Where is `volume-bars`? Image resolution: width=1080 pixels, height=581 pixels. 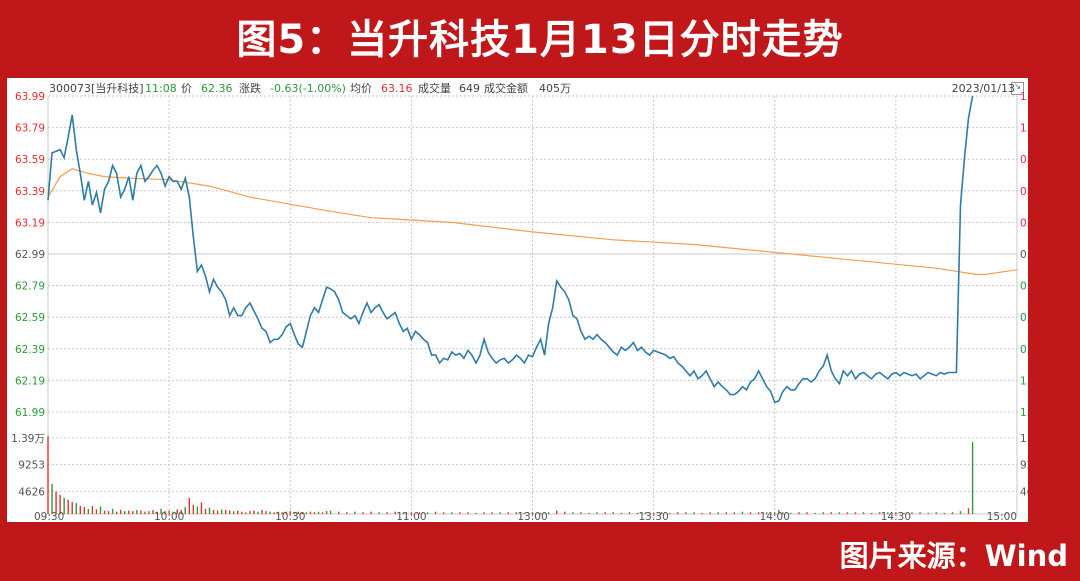 volume-bars is located at coordinates (510, 475).